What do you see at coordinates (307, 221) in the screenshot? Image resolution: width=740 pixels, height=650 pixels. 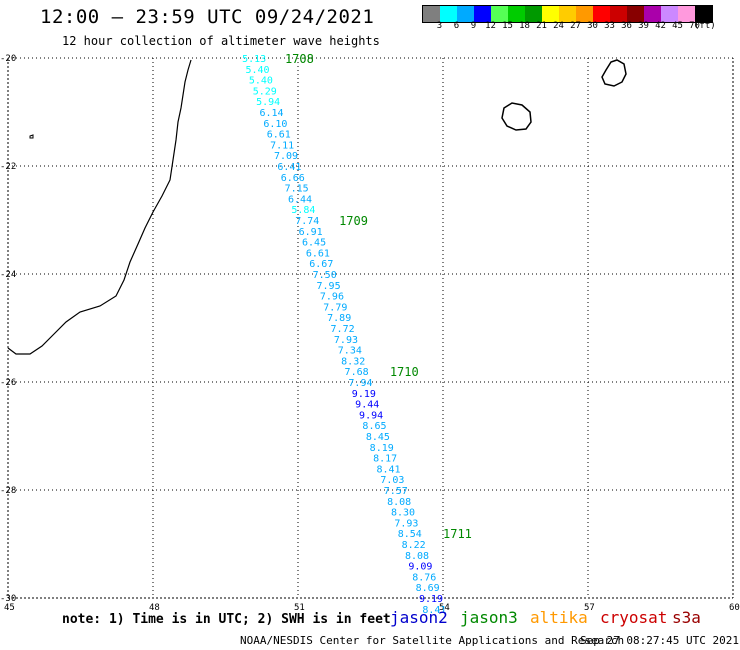 I see `swh-value-label: 7.74` at bounding box center [307, 221].